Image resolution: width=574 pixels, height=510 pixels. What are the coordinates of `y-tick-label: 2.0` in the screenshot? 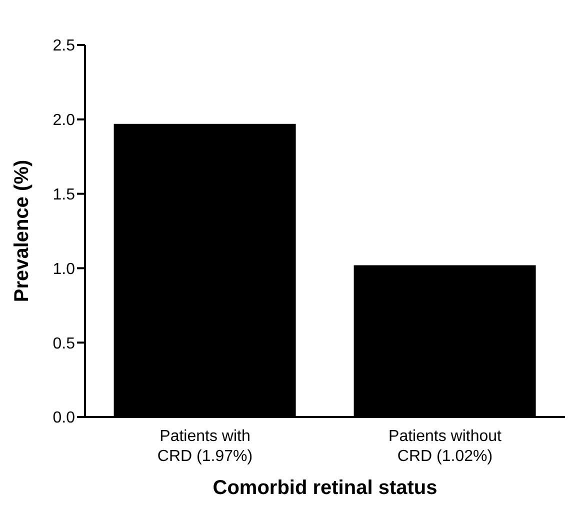 It's located at (64, 121).